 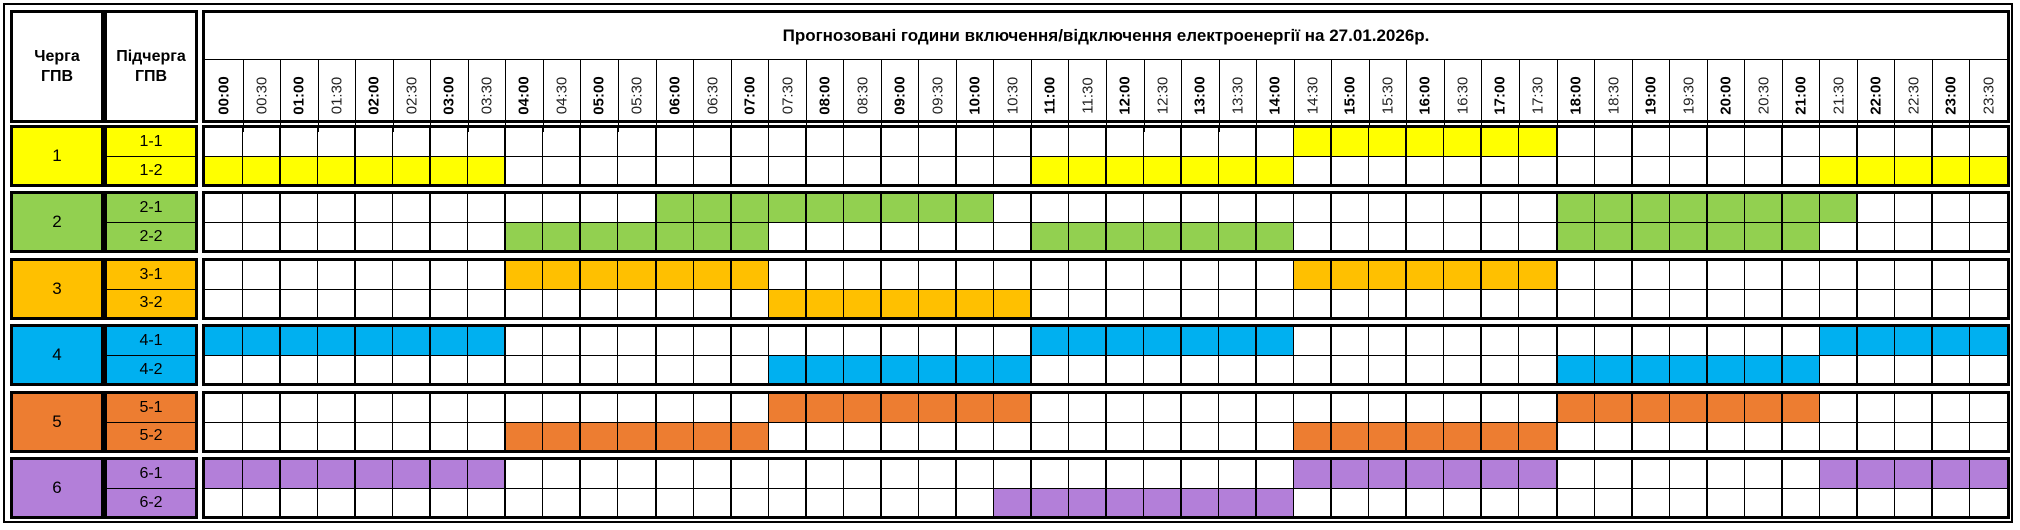 What do you see at coordinates (1313, 95) in the screenshot?
I see `time-slot-label: 14:30` at bounding box center [1313, 95].